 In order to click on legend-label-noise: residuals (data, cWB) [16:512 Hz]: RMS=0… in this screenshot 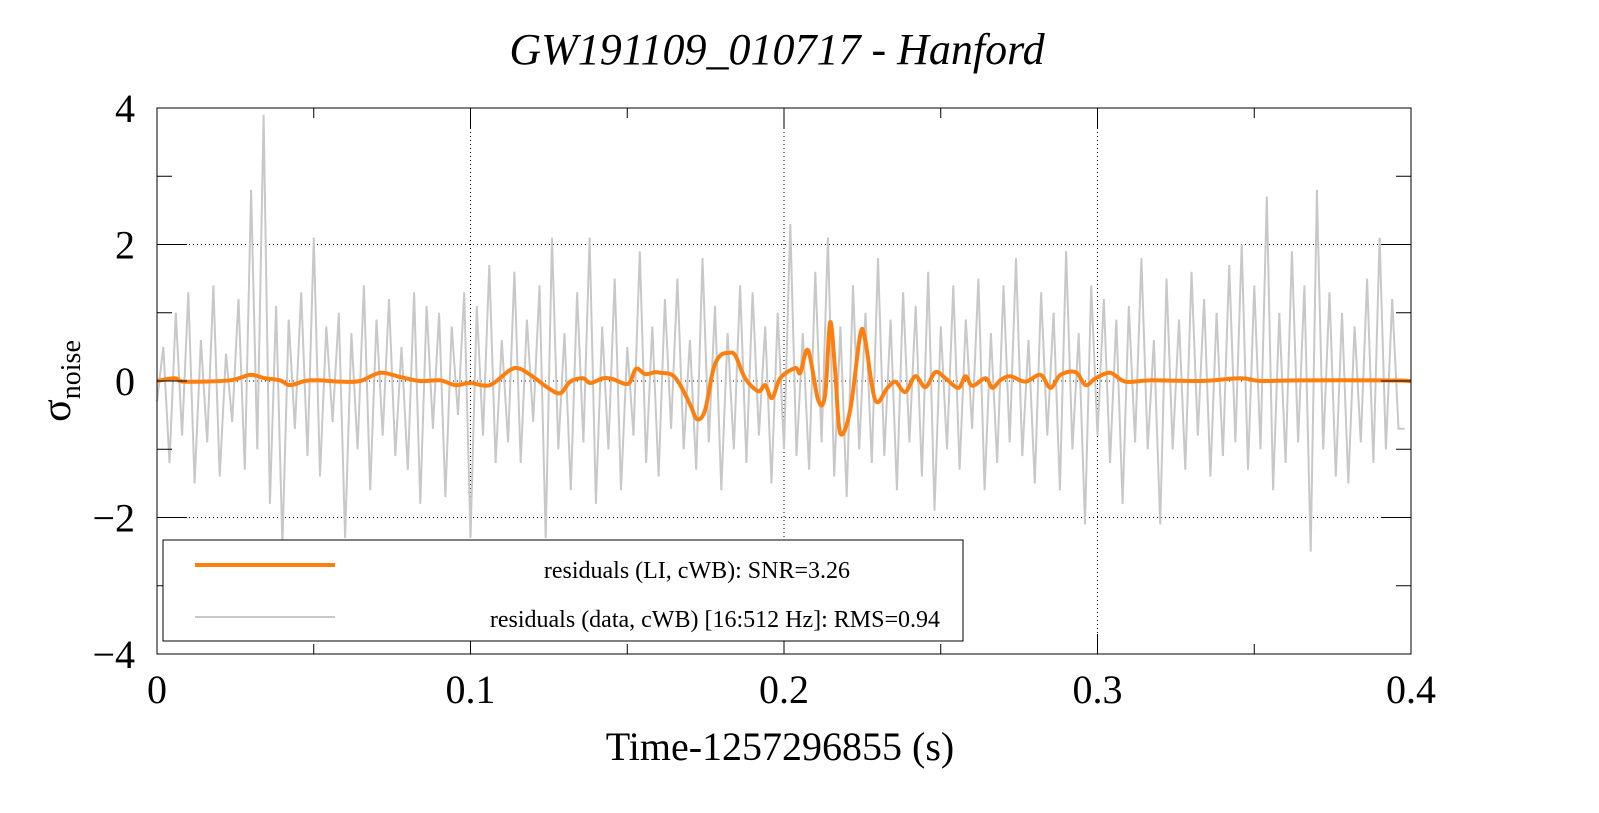, I will do `click(715, 620)`.